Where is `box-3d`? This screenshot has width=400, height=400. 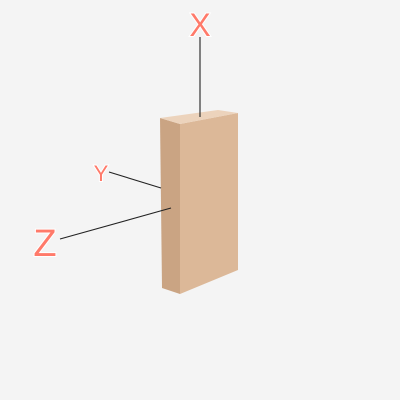 box-3d is located at coordinates (199, 202).